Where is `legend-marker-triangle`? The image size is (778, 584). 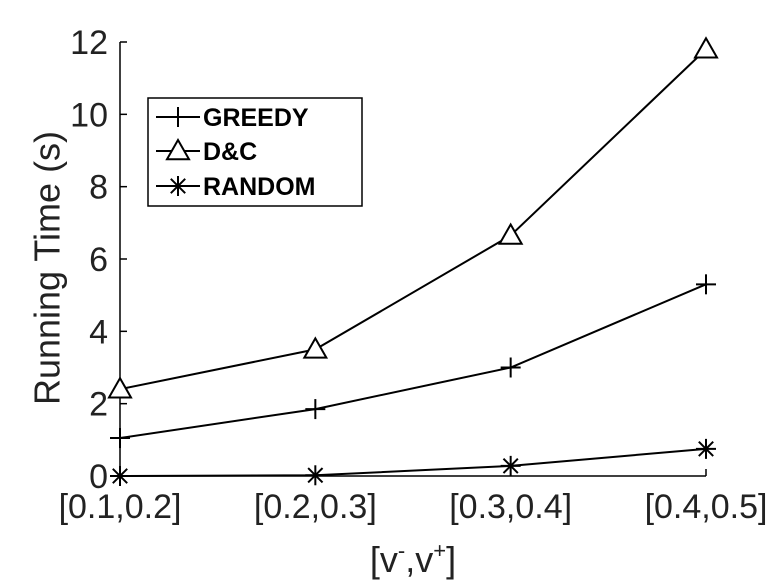 legend-marker-triangle is located at coordinates (178, 149).